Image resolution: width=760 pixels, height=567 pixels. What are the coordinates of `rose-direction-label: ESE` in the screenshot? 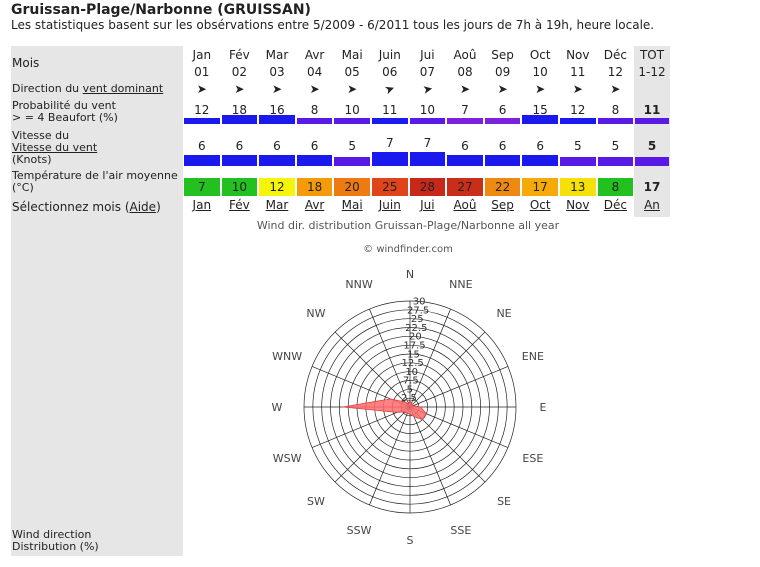 It's located at (532, 458).